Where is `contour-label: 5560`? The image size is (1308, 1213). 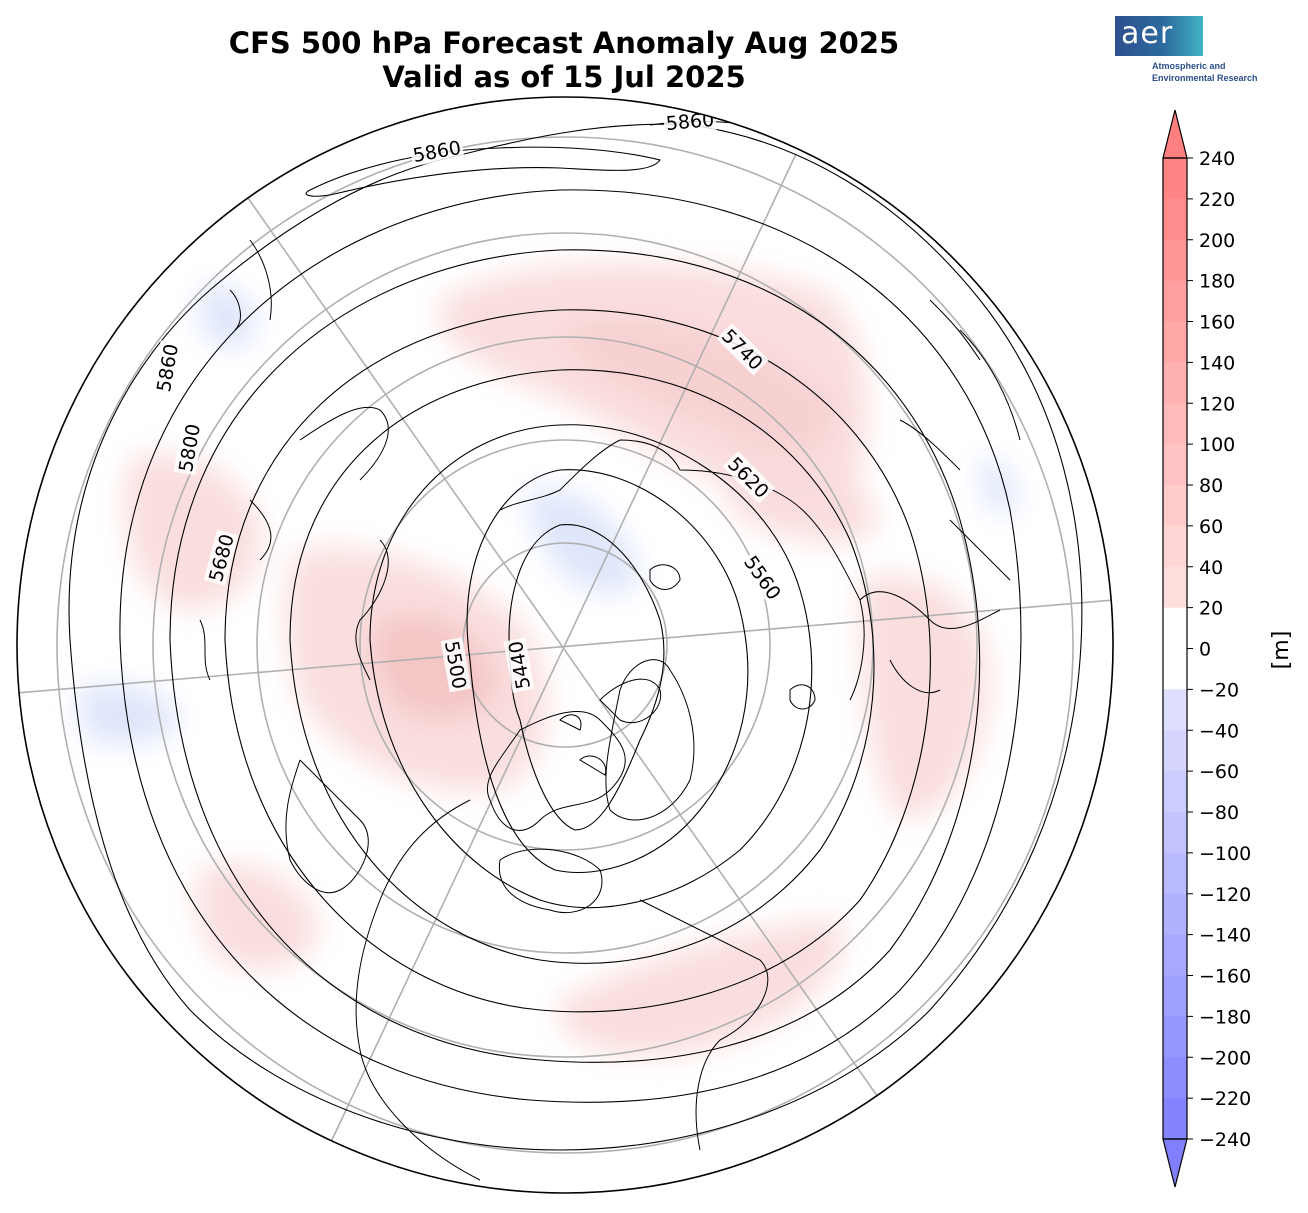
contour-label: 5560 is located at coordinates (762, 577).